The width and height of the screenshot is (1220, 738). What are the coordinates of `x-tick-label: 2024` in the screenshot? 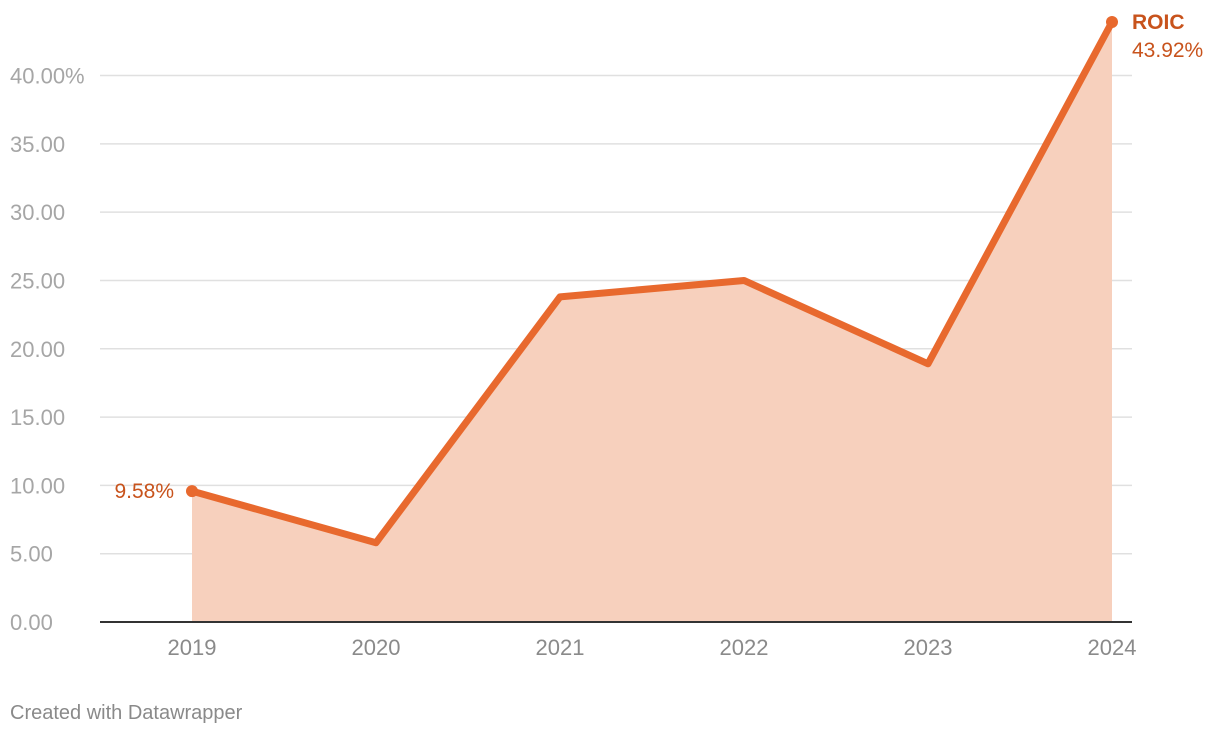 It's located at (1112, 647).